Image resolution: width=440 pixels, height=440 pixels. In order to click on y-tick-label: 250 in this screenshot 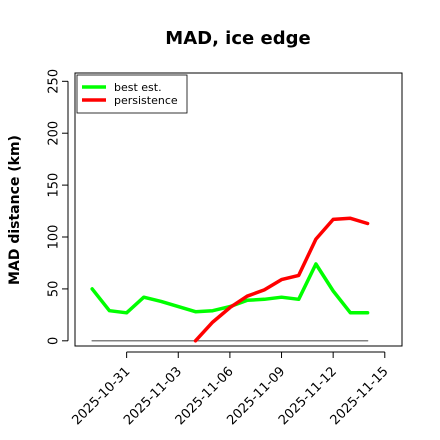, I will do `click(54, 81)`.